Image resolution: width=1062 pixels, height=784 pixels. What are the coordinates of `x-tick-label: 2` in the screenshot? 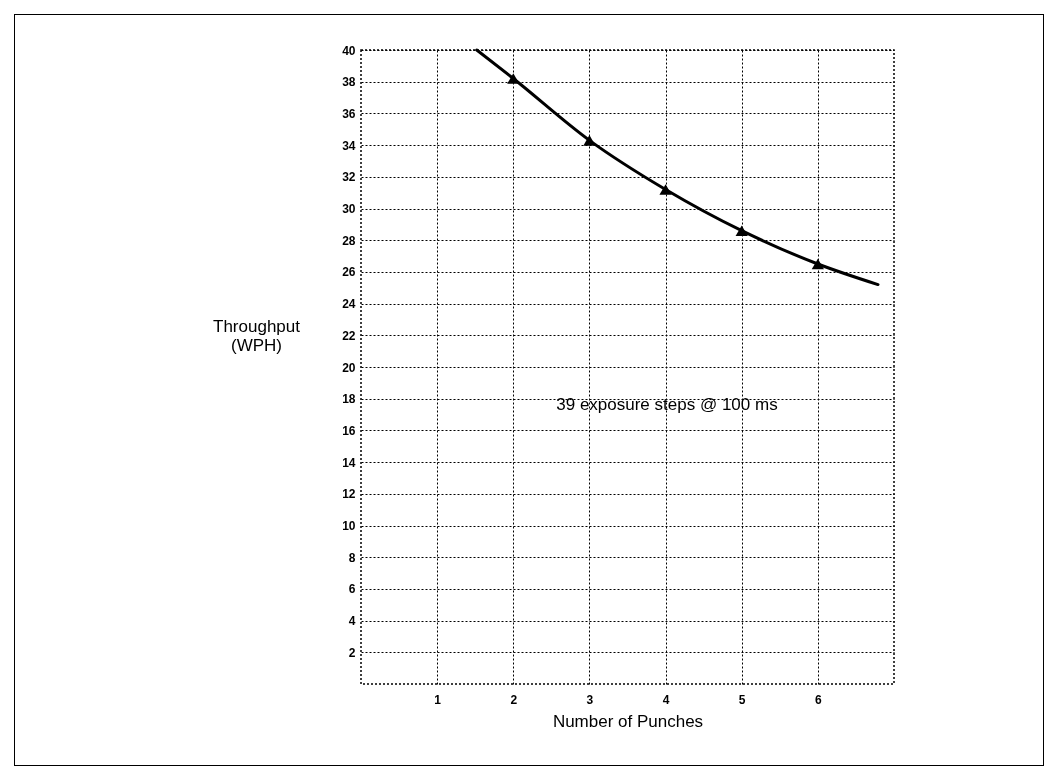 It's located at (514, 699).